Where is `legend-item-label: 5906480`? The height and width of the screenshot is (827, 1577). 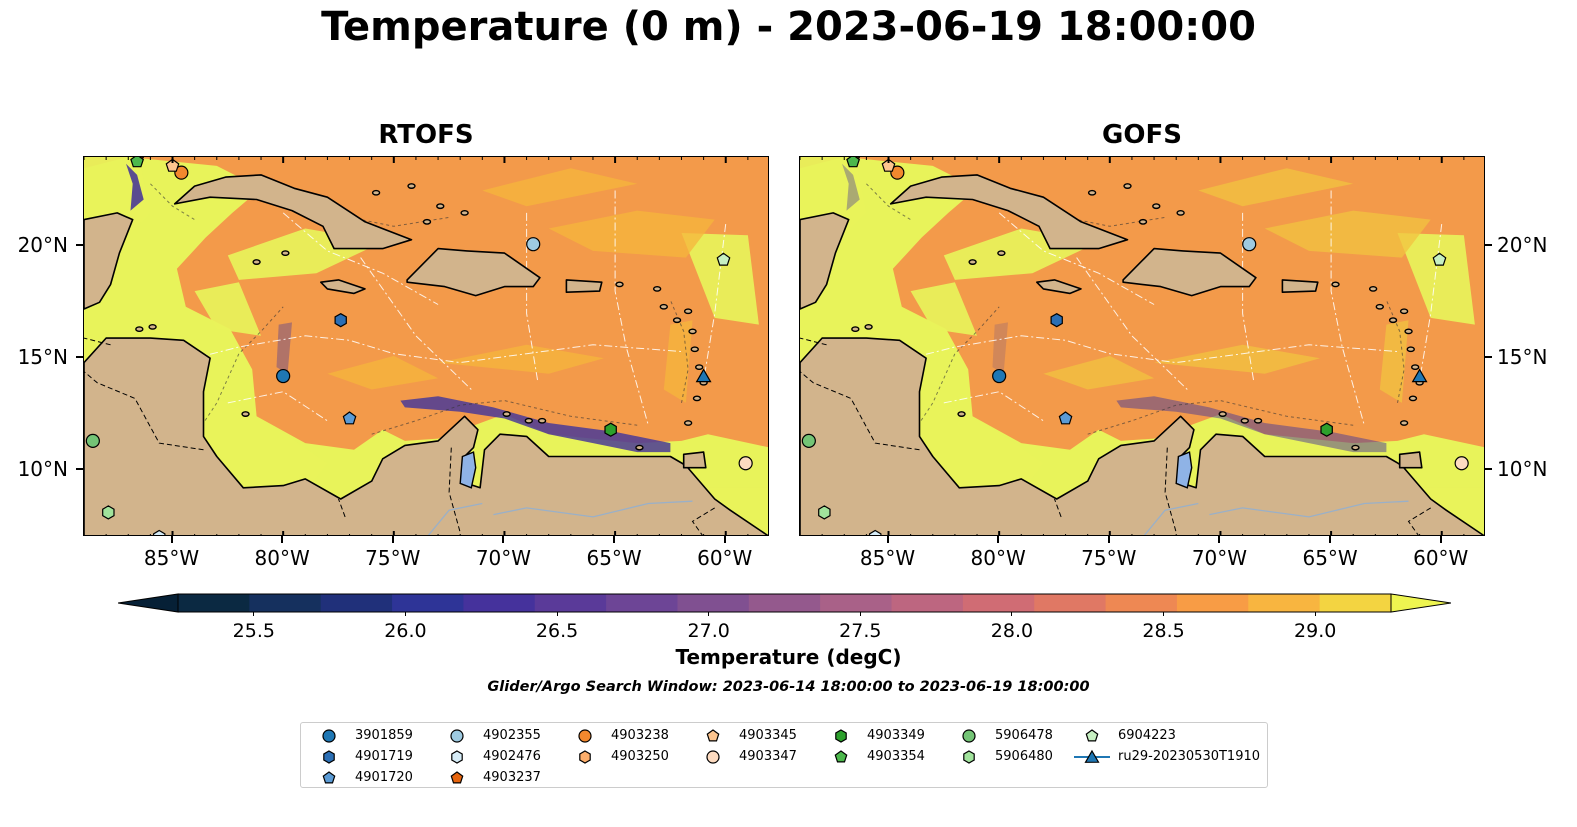 legend-item-label: 5906480 is located at coordinates (1024, 756).